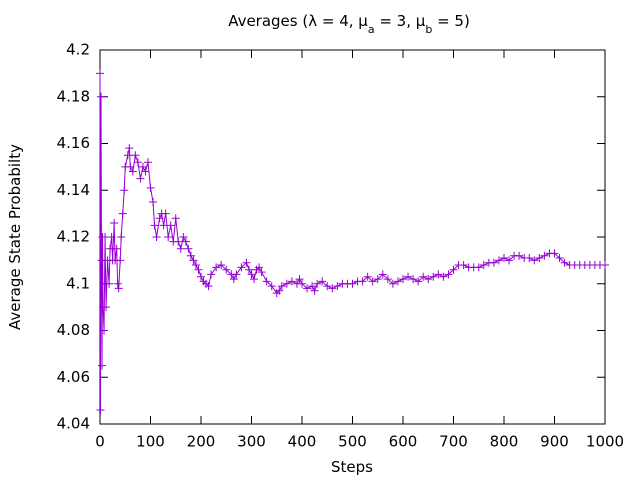 This screenshot has height=480, width=640. Describe the element at coordinates (73, 330) in the screenshot. I see `y-tick-label: 4.08` at that location.